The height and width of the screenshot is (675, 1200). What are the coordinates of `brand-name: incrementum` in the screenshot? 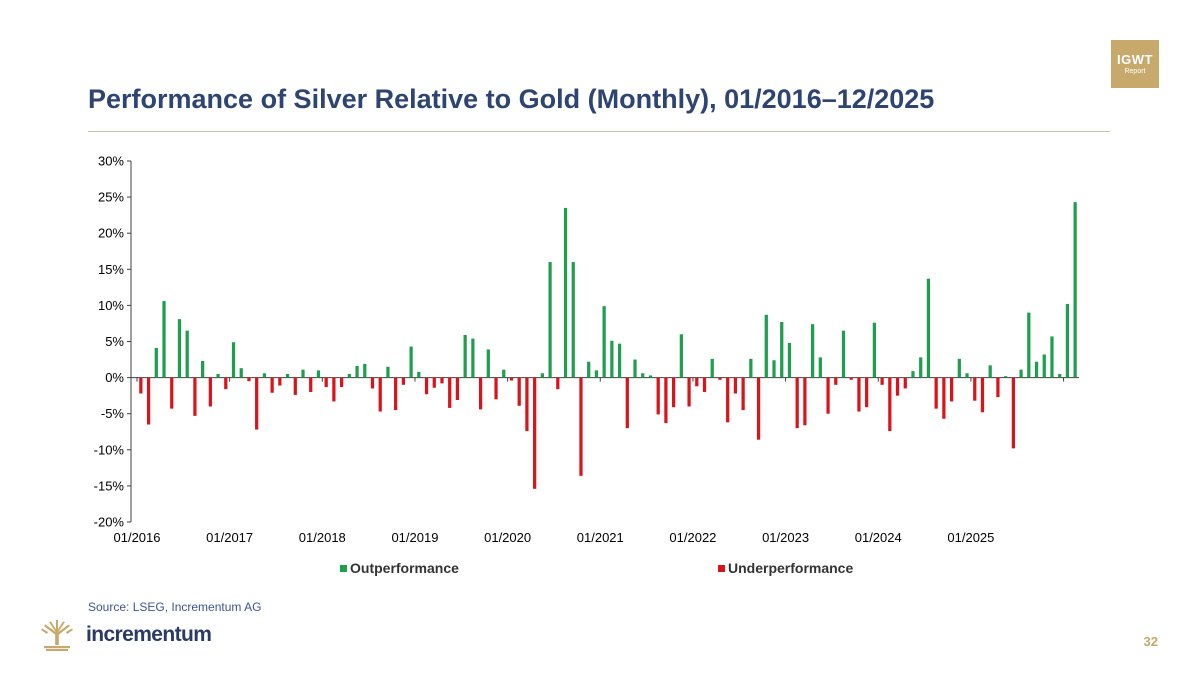 It's located at (149, 634).